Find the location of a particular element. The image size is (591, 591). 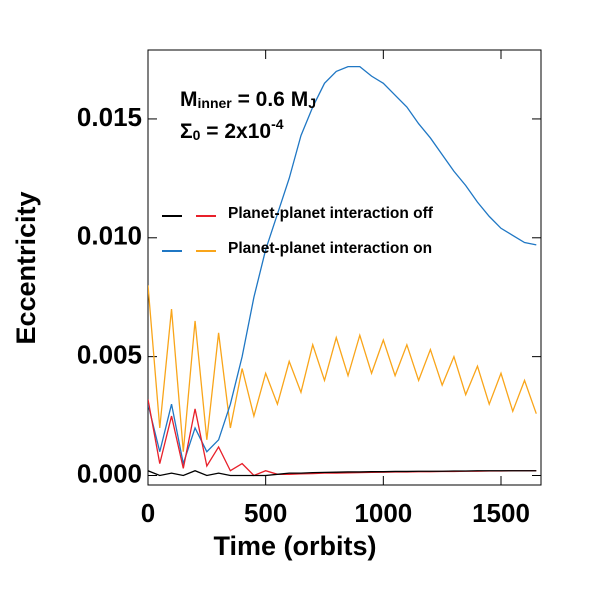

x-tick-label: 500 is located at coordinates (265, 513).